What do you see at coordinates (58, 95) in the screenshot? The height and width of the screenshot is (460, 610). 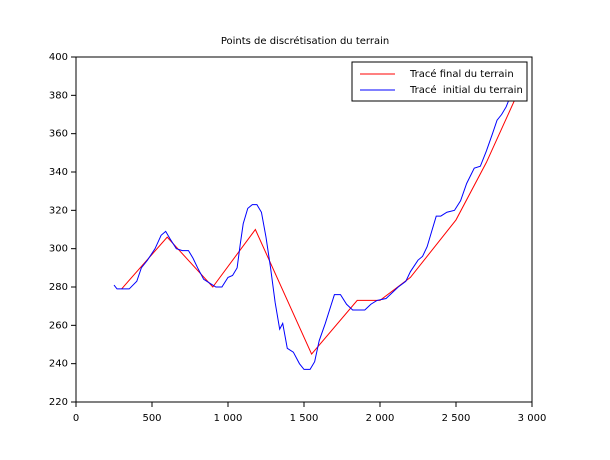 I see `y-tick-label: 380` at bounding box center [58, 95].